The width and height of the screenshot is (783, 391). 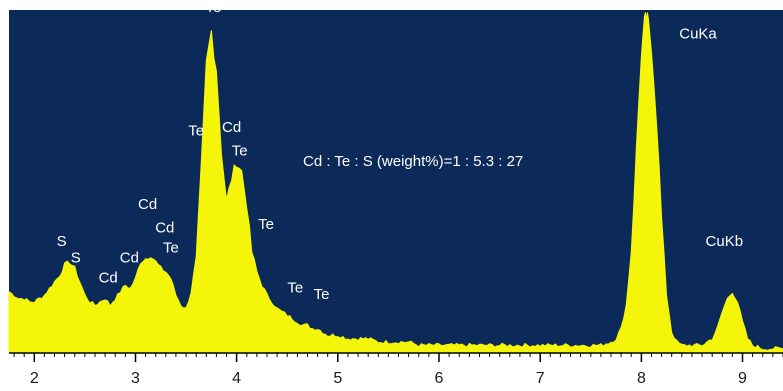 What do you see at coordinates (439, 378) in the screenshot?
I see `x-tick-label: 6` at bounding box center [439, 378].